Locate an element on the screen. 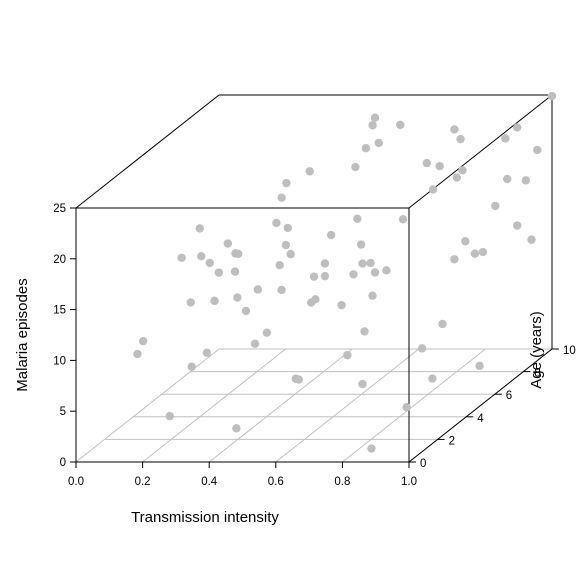  x-tick-label: 0.8 is located at coordinates (342, 482).